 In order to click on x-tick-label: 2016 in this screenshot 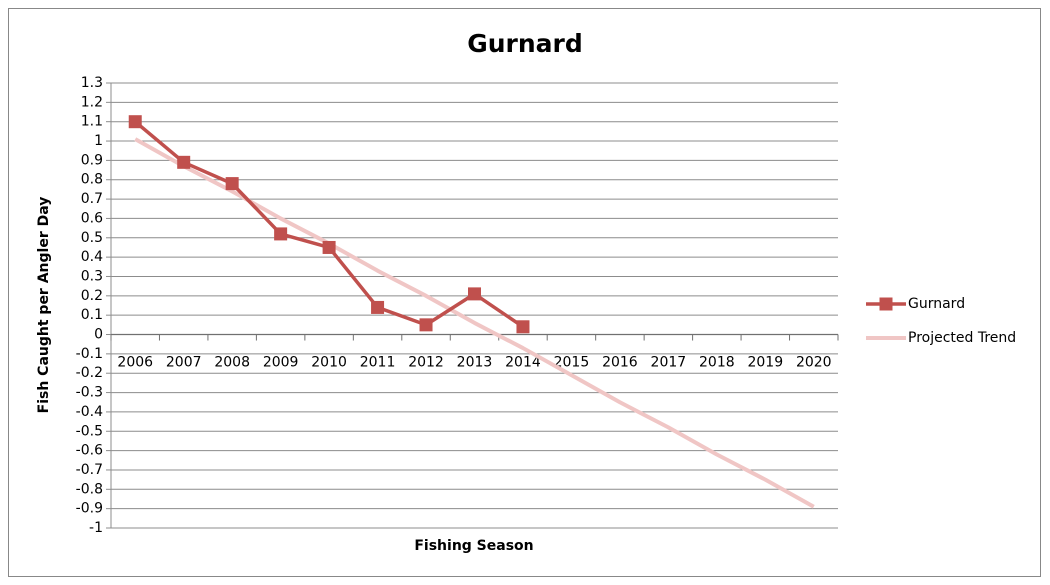, I will do `click(620, 363)`.